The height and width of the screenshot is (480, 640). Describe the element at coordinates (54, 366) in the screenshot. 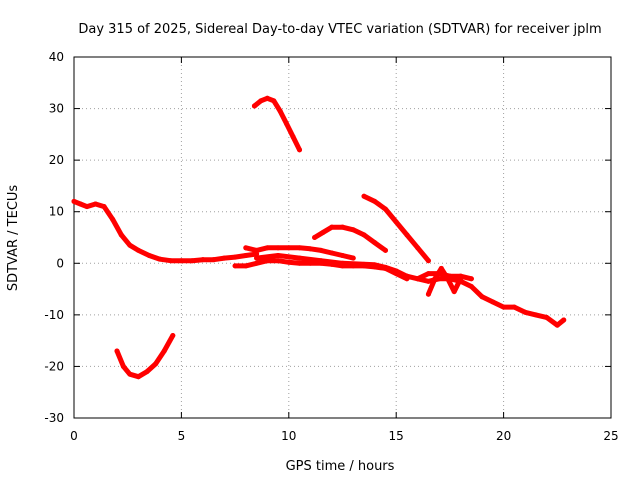

I see `y-tick-label: -20` at that location.